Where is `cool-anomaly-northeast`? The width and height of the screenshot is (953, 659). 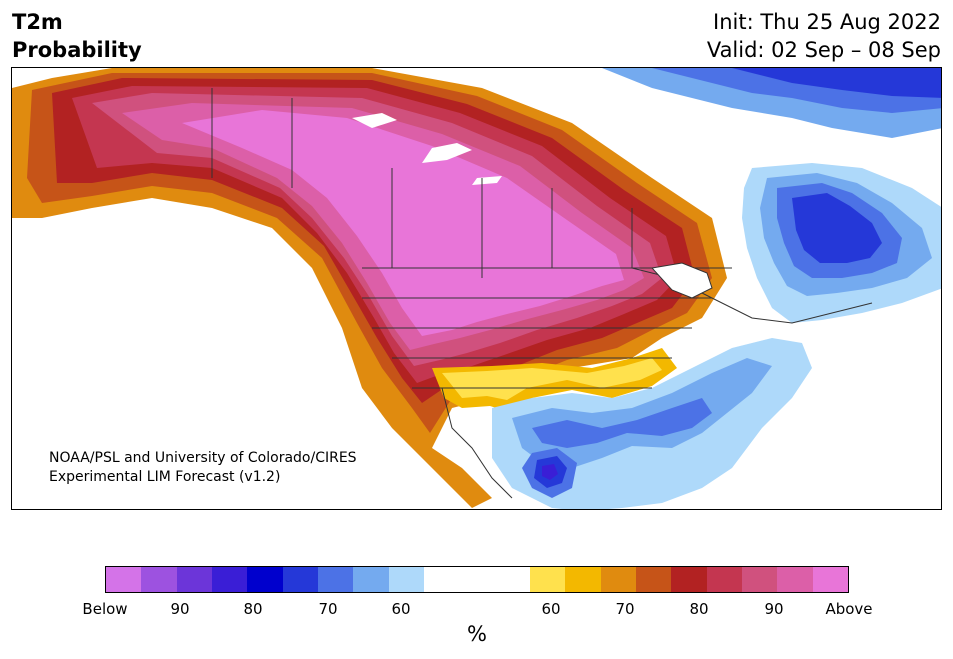 cool-anomaly-northeast is located at coordinates (771, 203).